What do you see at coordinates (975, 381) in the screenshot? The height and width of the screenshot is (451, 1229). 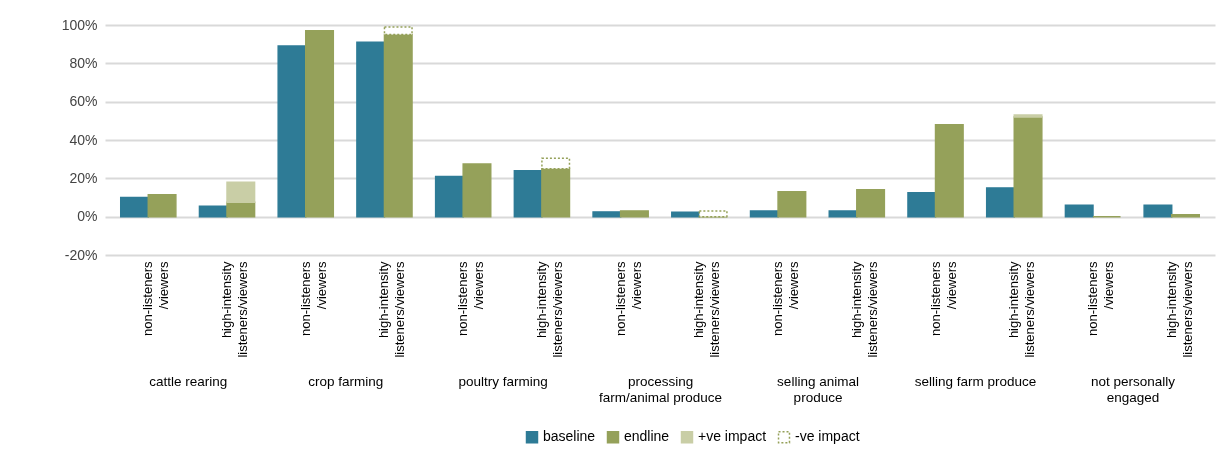 I see `text: selling farm produce` at bounding box center [975, 381].